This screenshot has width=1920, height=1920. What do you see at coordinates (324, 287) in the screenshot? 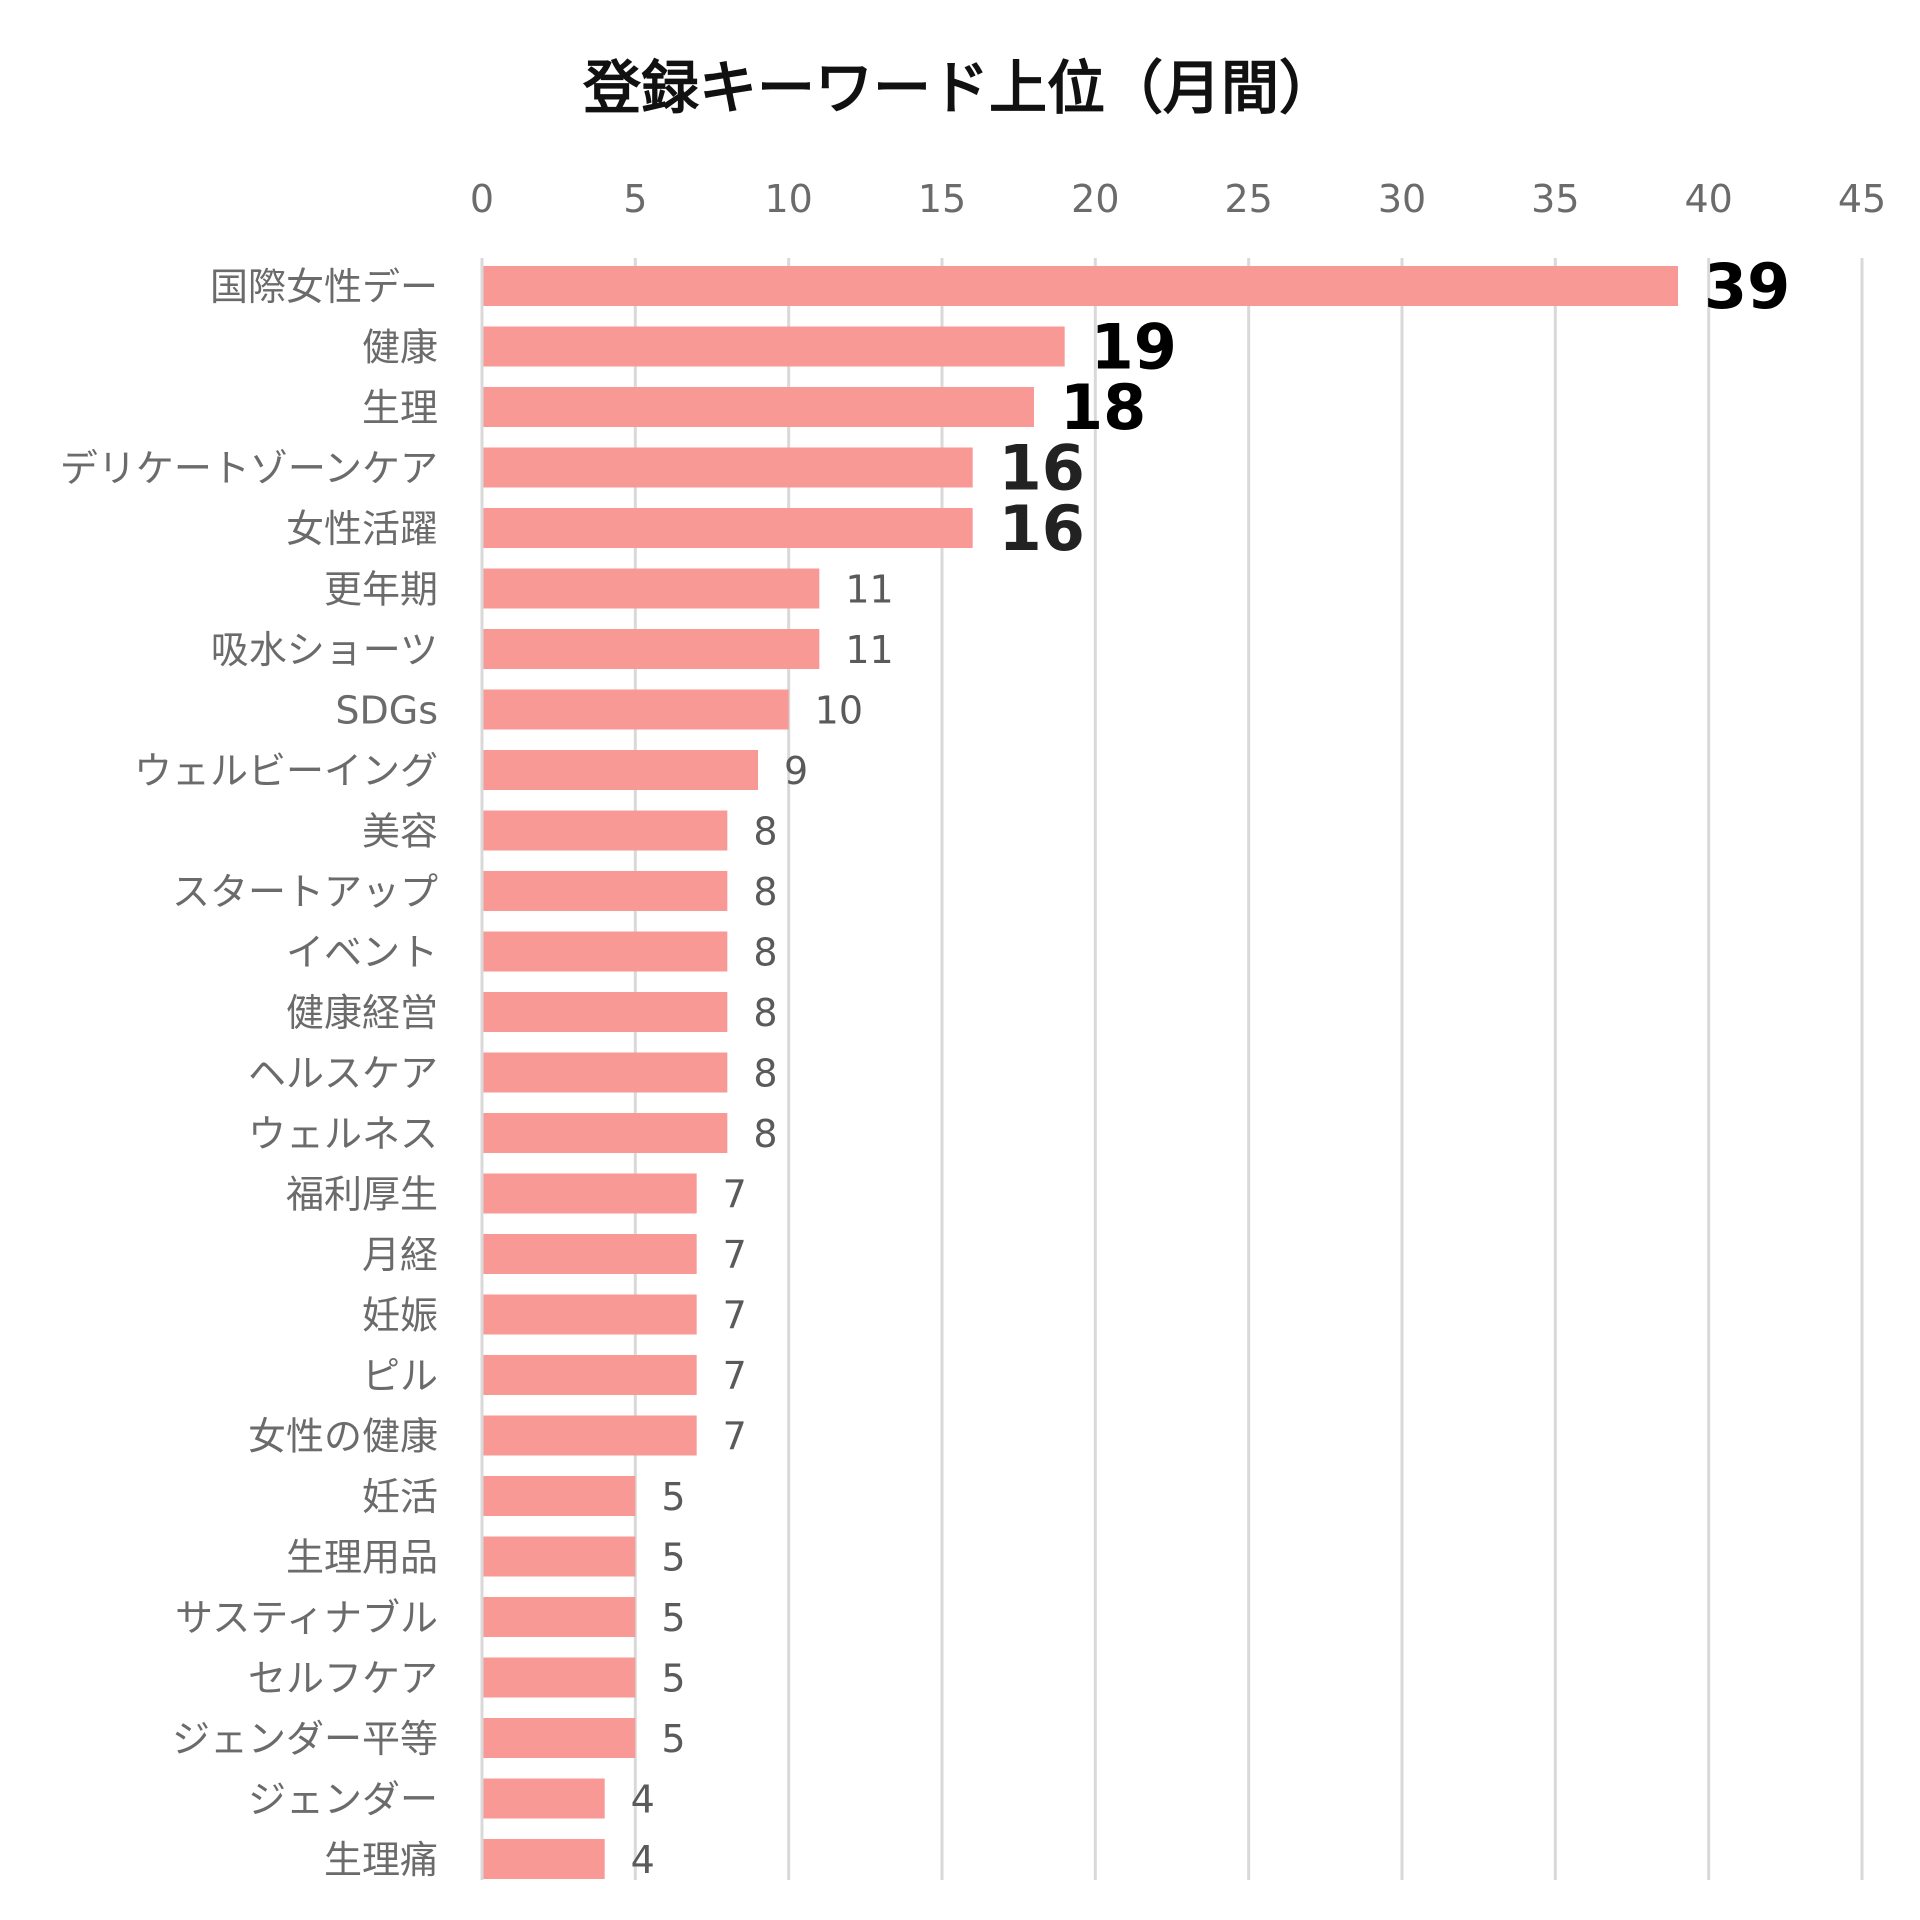
I see `category-label: 国際女性デー` at bounding box center [324, 287].